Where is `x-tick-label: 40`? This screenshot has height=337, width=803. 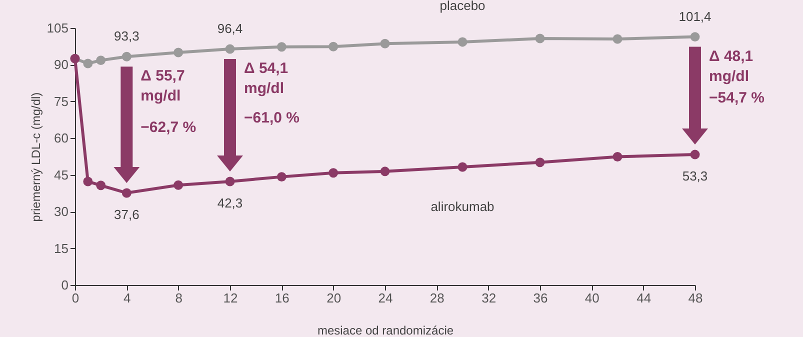
x-tick-label: 40 is located at coordinates (592, 298).